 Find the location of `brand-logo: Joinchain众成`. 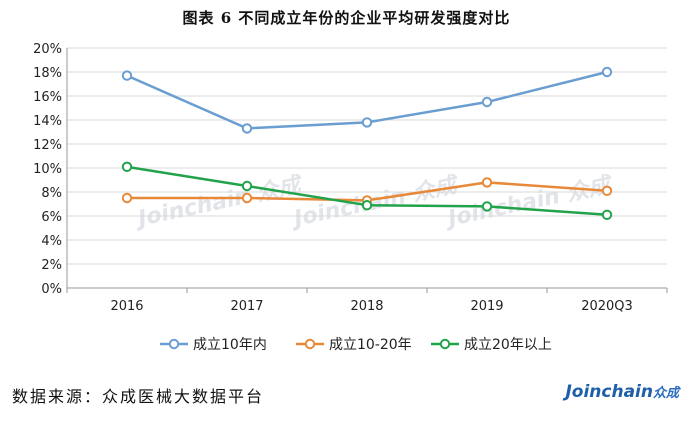

brand-logo: Joinchain众成 is located at coordinates (622, 392).